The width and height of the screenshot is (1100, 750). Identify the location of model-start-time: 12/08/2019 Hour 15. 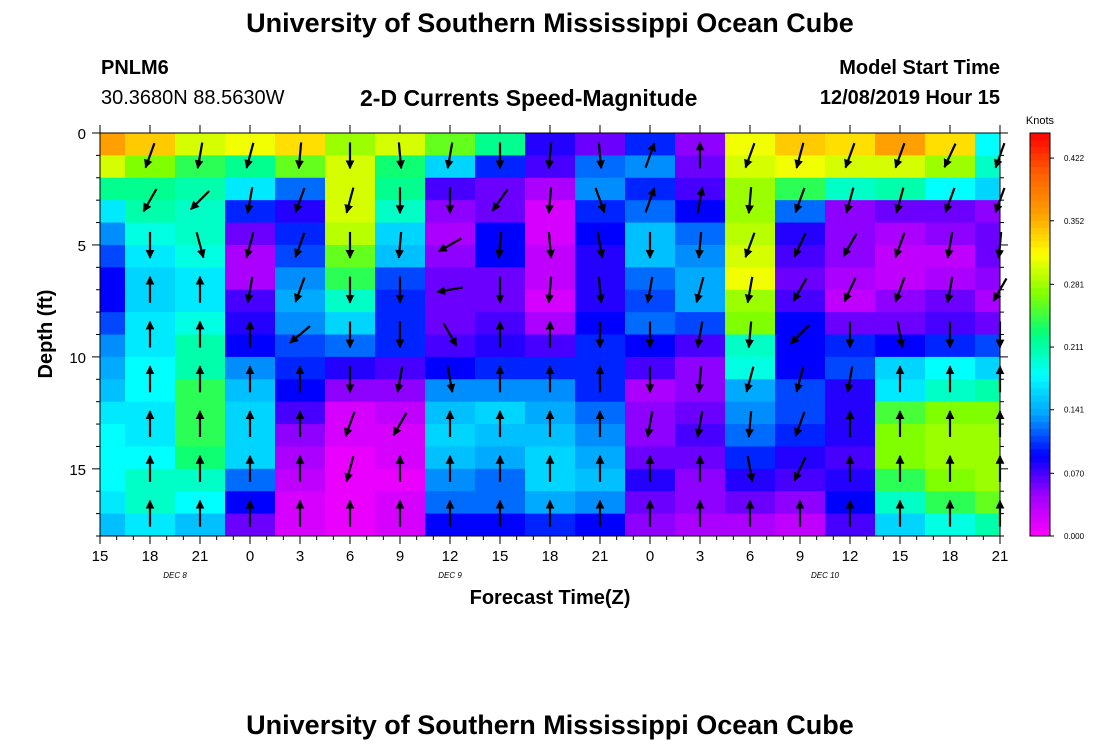
(909, 98).